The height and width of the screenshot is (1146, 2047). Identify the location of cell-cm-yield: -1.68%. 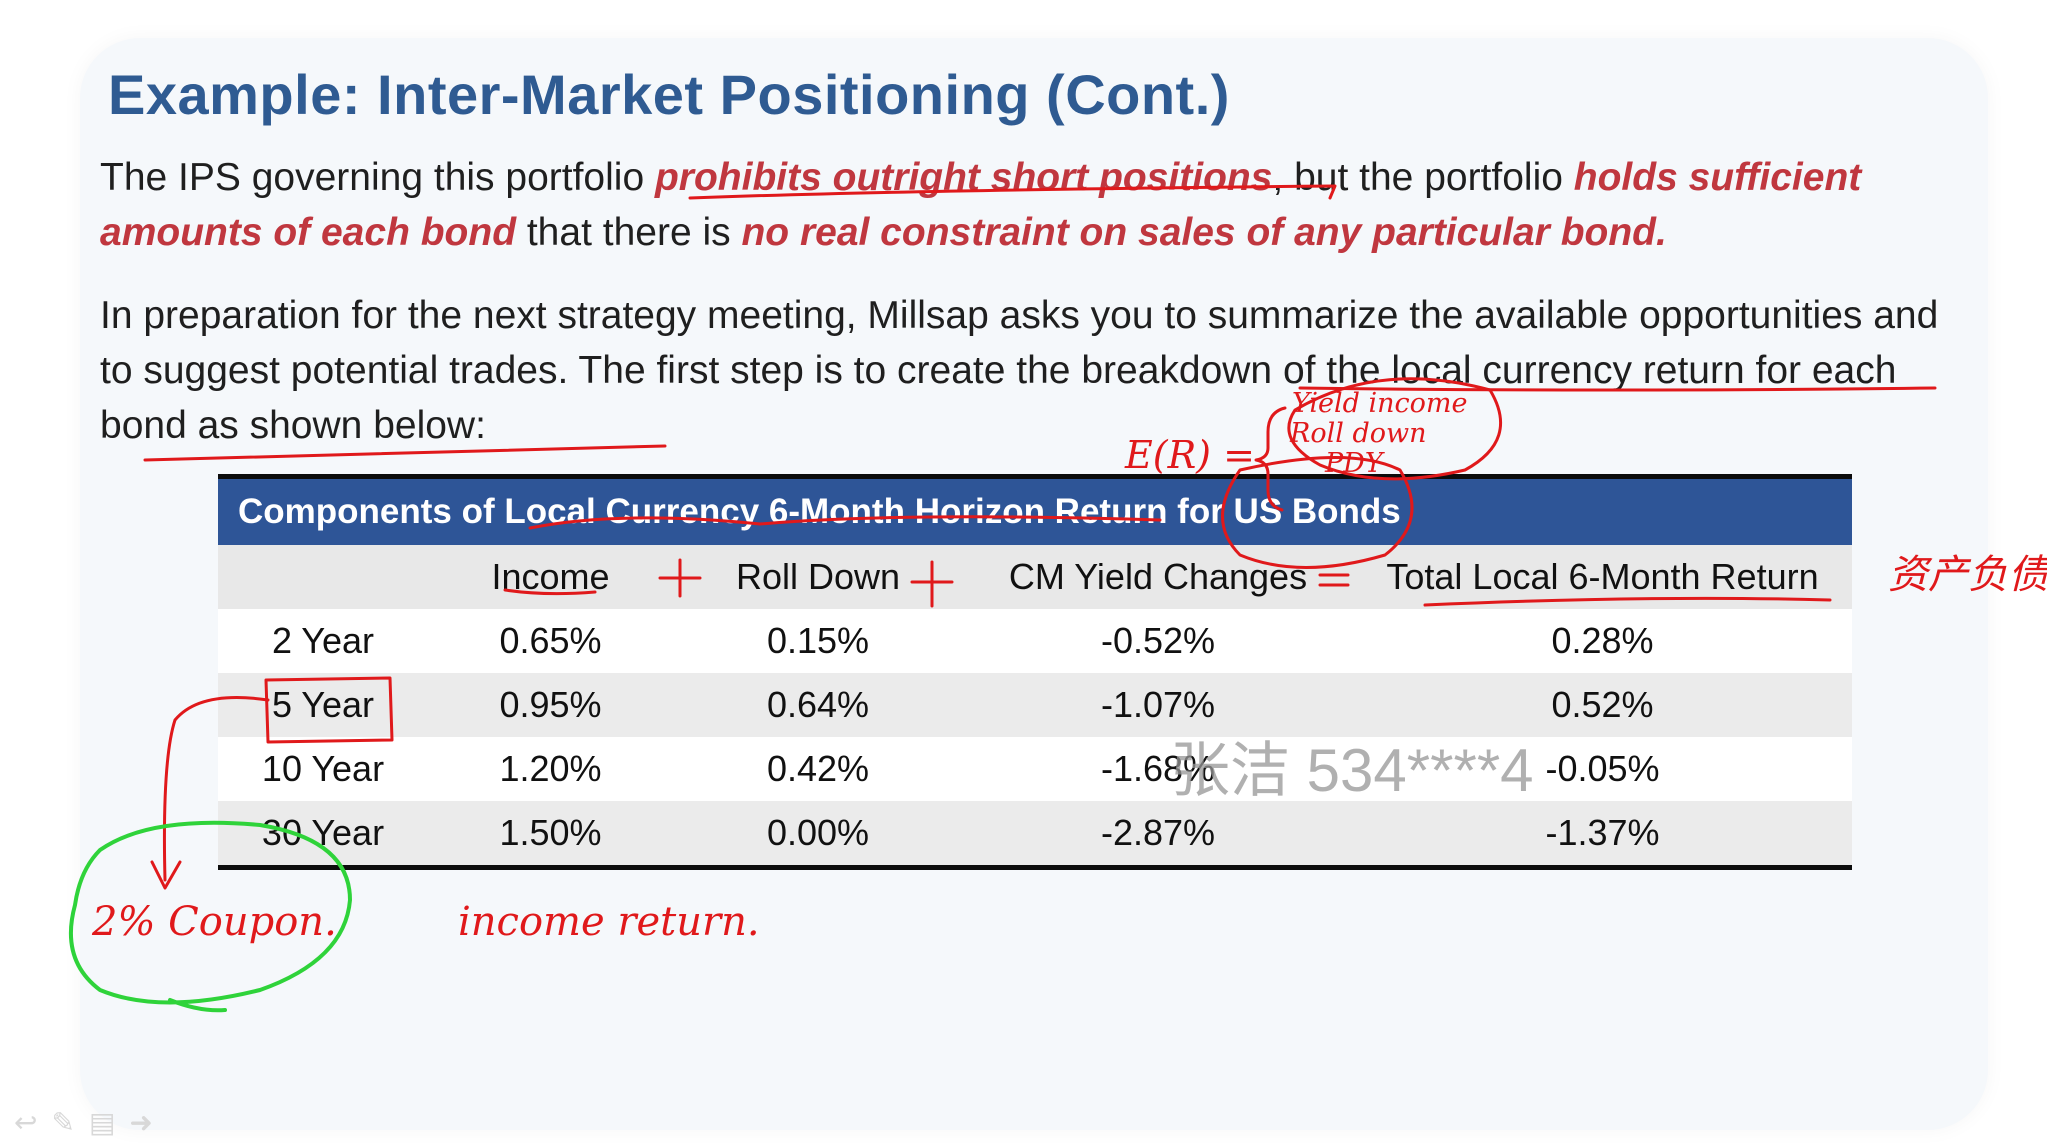
(1158, 769).